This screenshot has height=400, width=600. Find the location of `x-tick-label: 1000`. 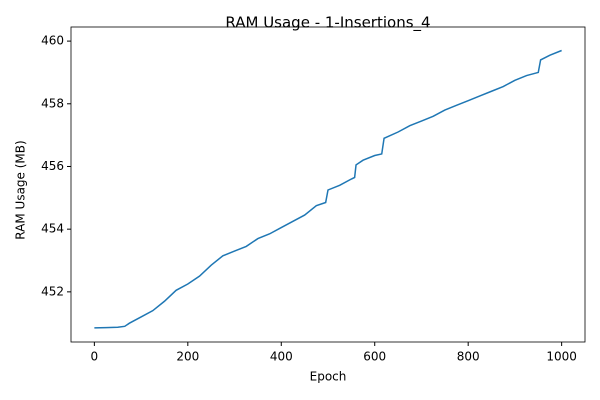

x-tick-label: 1000 is located at coordinates (561, 357).